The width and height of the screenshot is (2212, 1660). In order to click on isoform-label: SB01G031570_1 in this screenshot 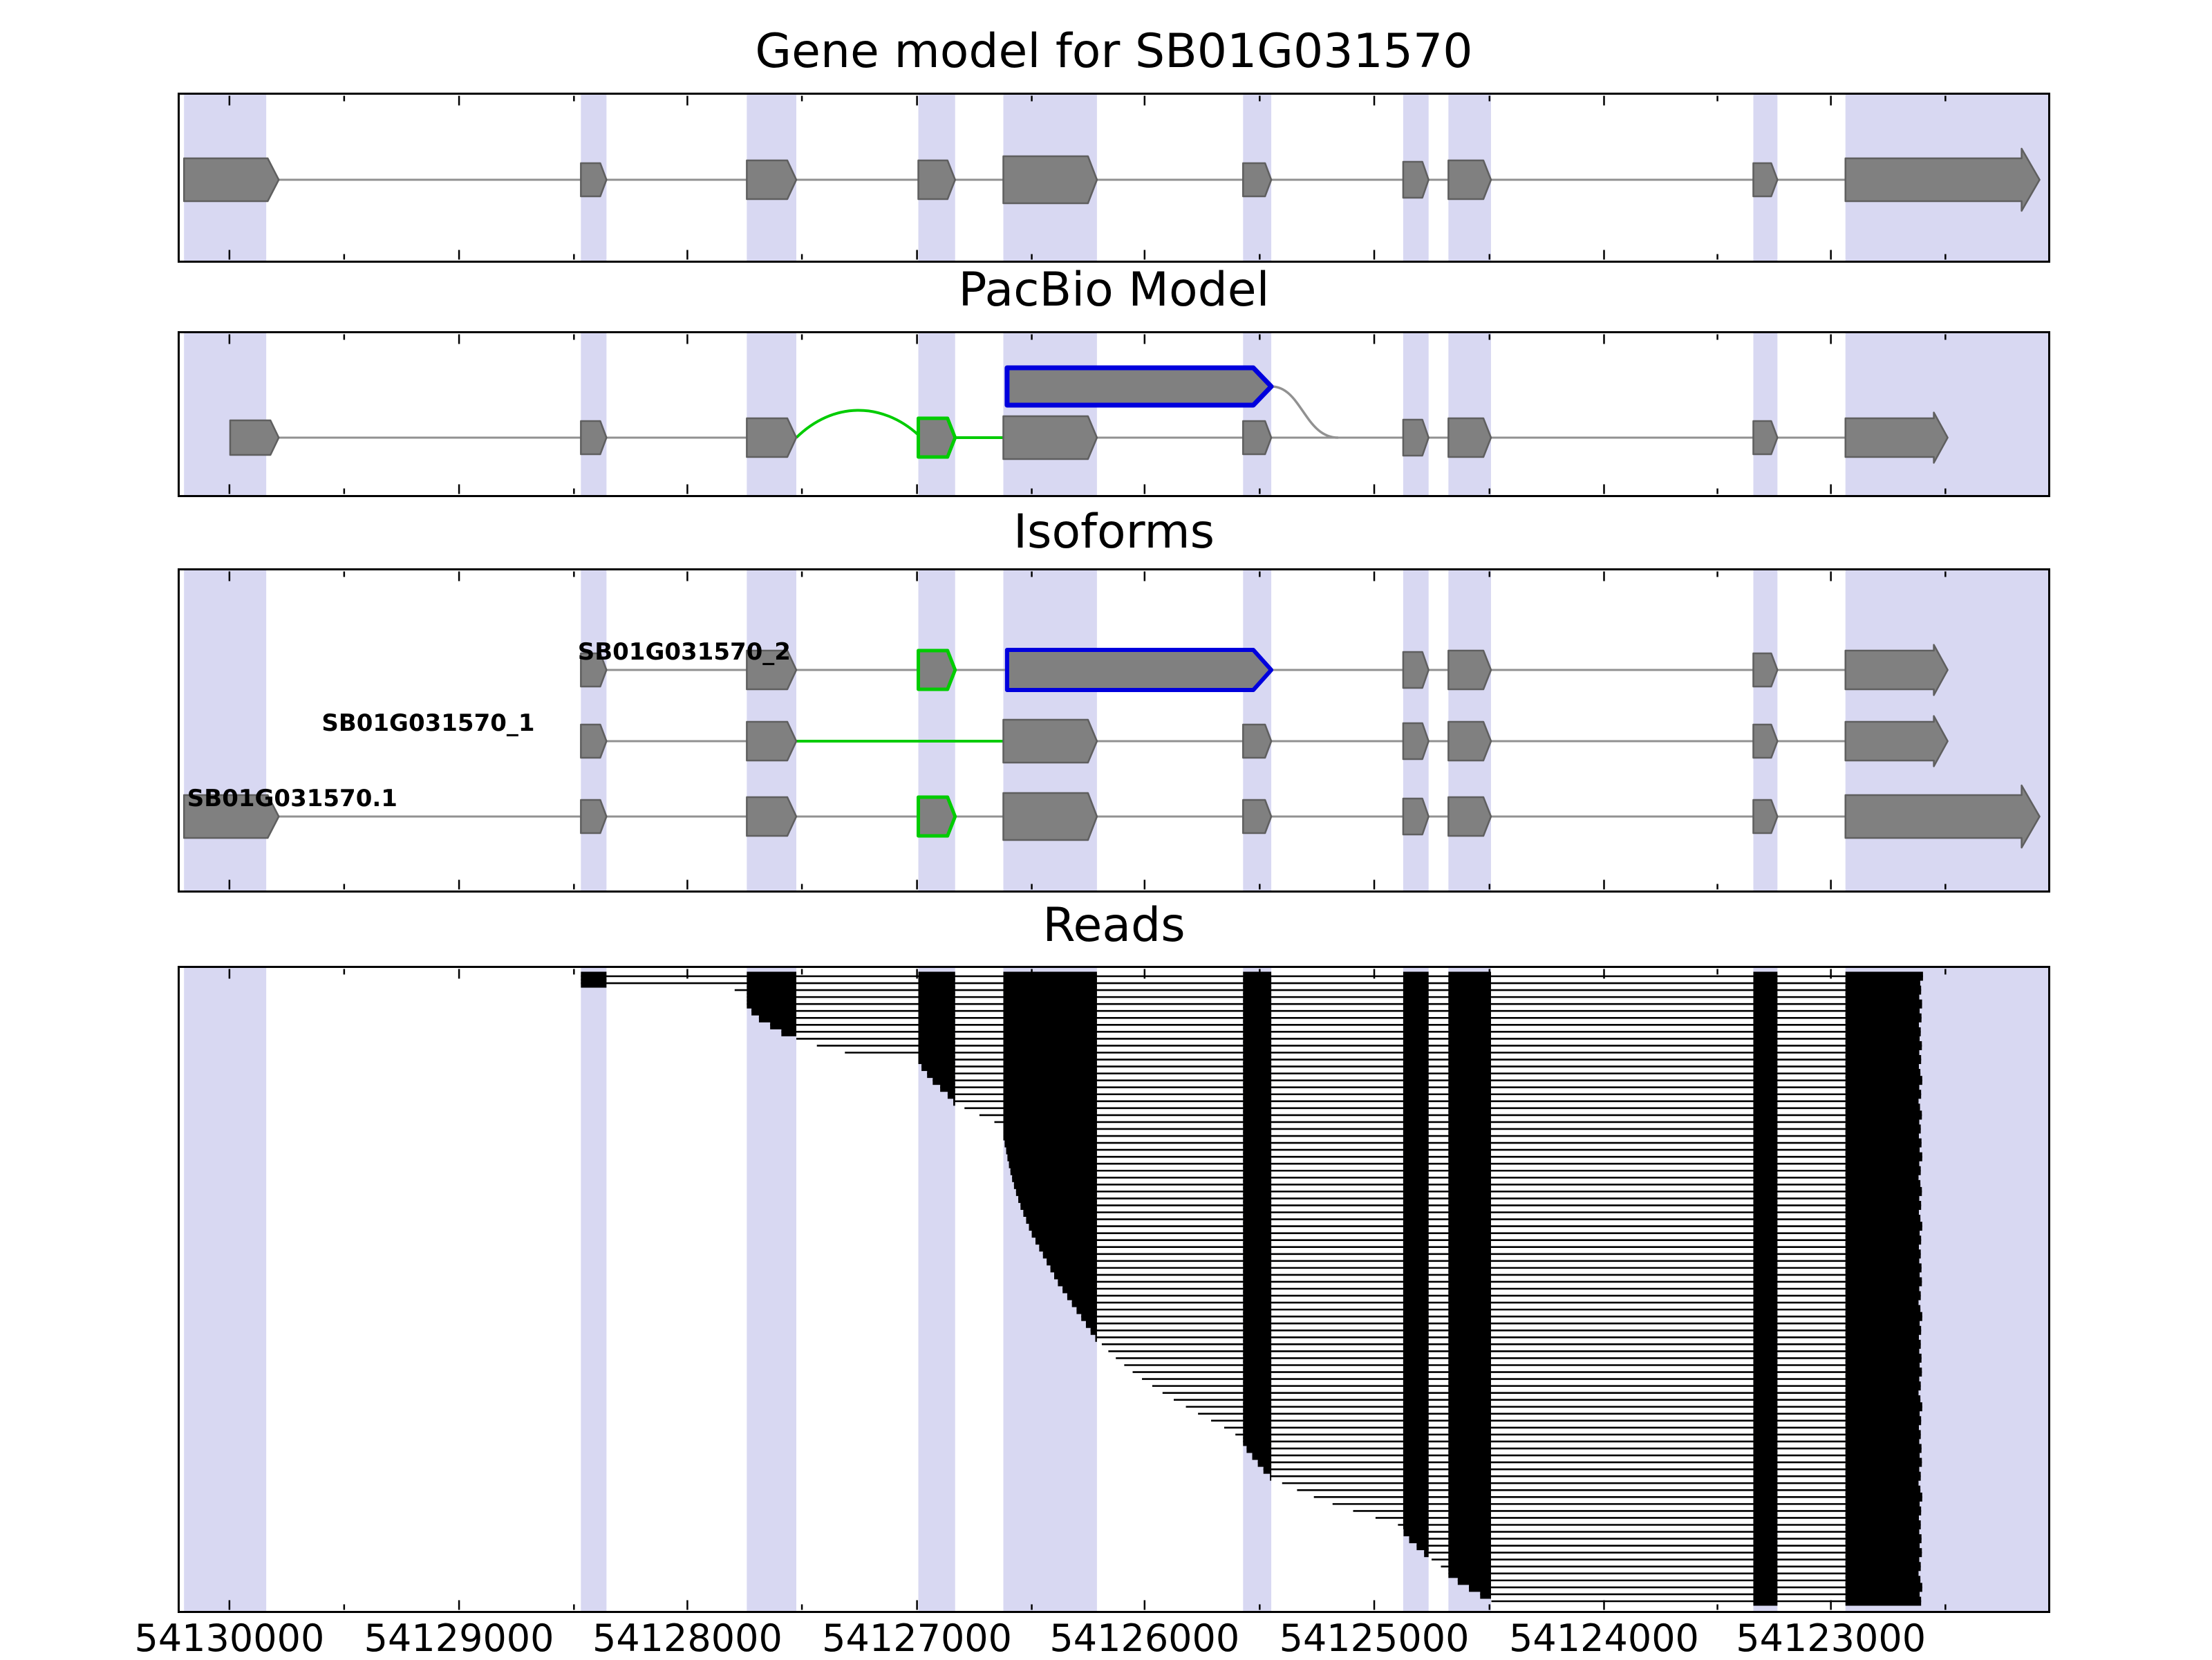, I will do `click(428, 723)`.